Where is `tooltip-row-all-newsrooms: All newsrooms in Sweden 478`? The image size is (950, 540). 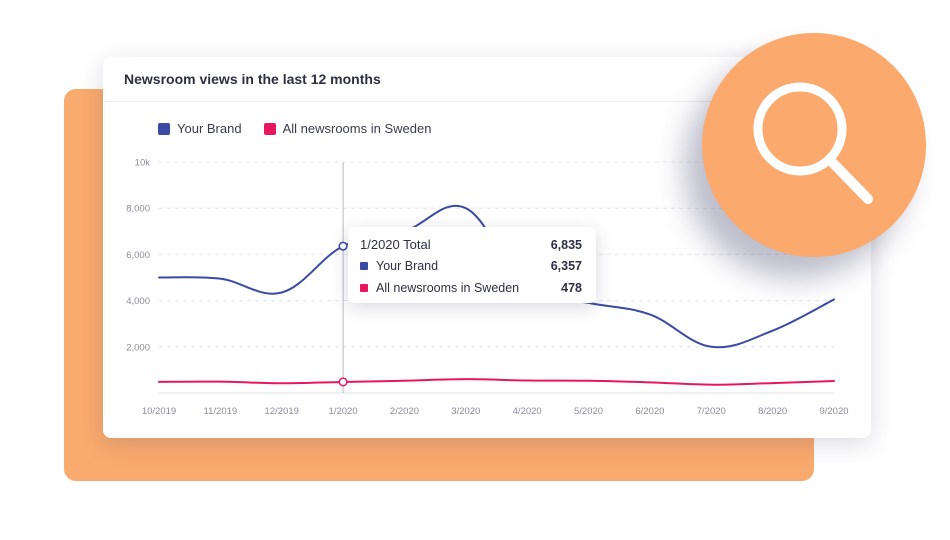
tooltip-row-all-newsrooms: All newsrooms in Sweden 478 is located at coordinates (471, 288).